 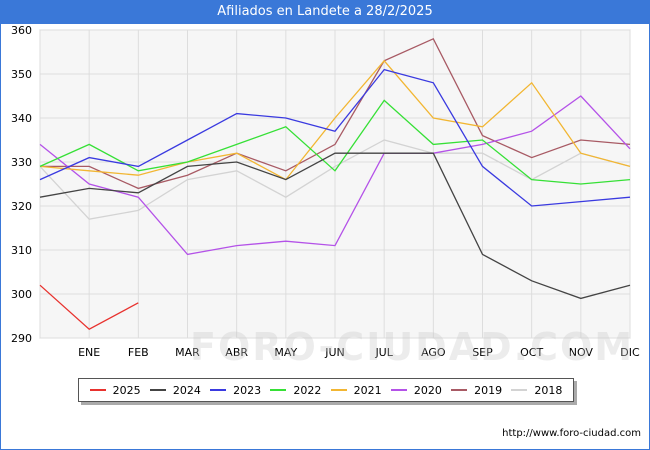 What do you see at coordinates (89, 307) in the screenshot?
I see `series-line-2025` at bounding box center [89, 307].